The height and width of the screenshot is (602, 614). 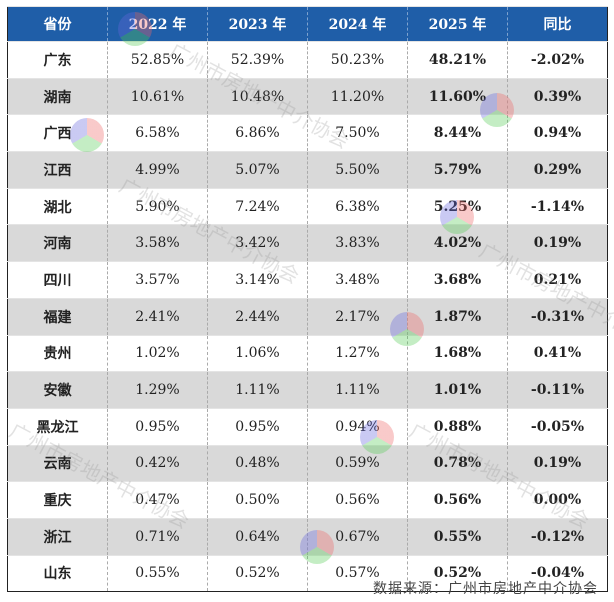 I want to click on value-cell: 1.29%, so click(x=157, y=390).